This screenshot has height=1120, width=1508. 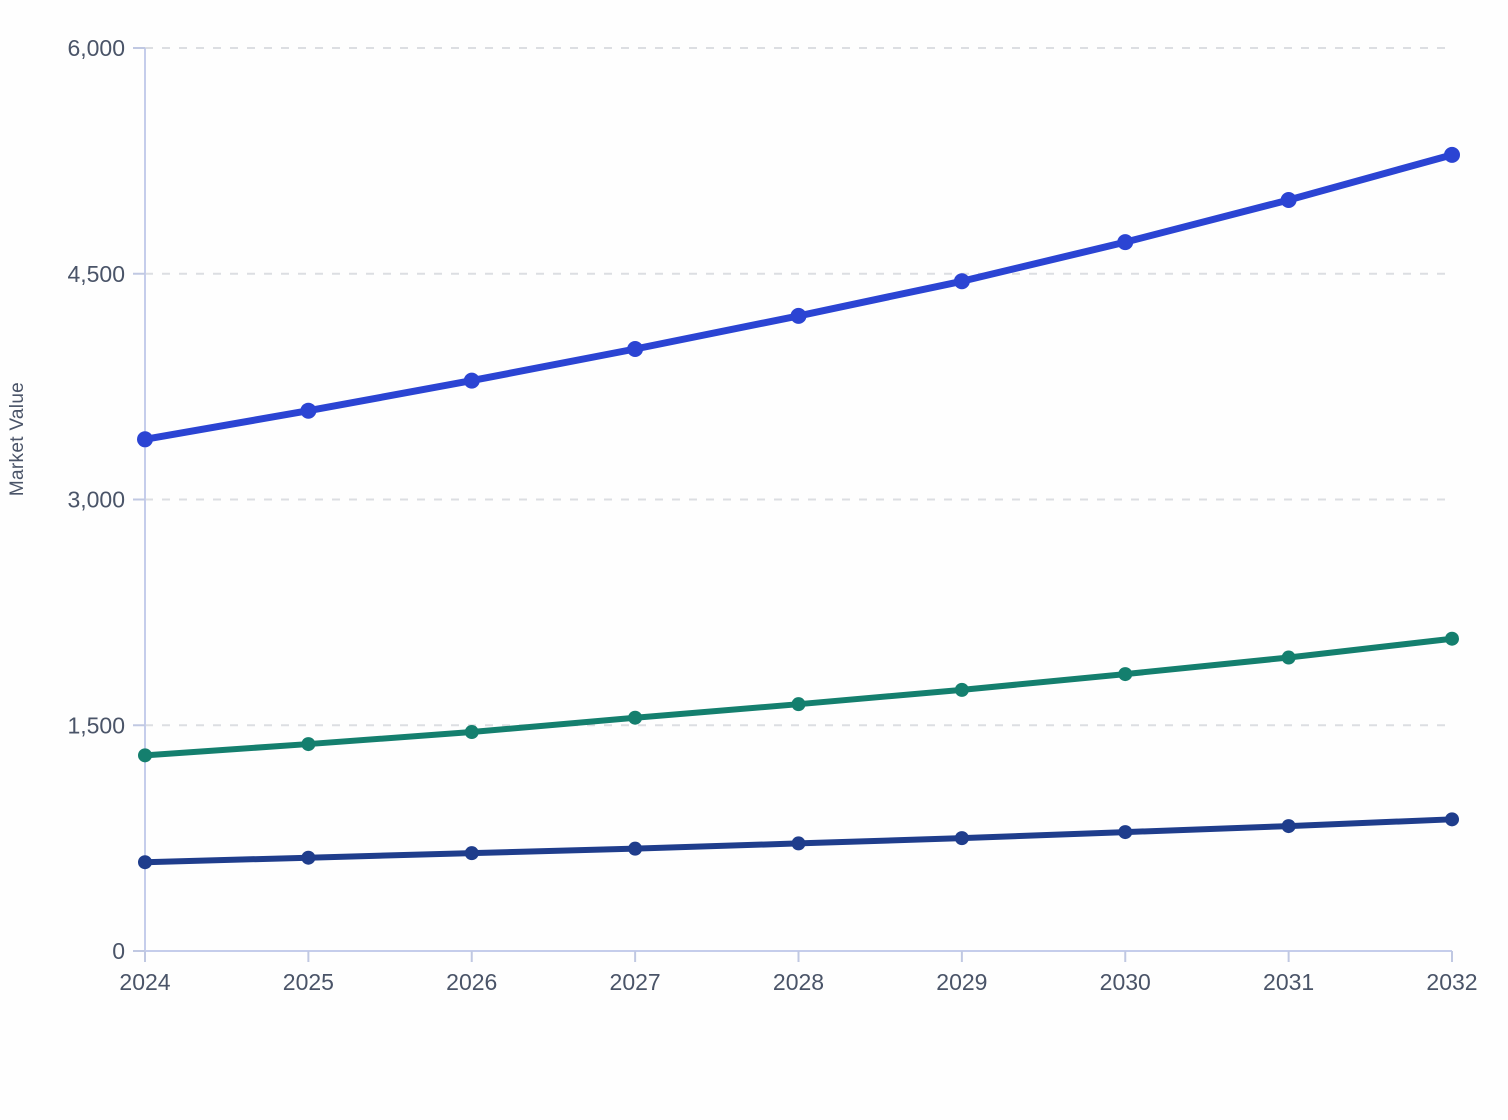 I want to click on y-tick-label: 4,500, so click(x=96, y=274).